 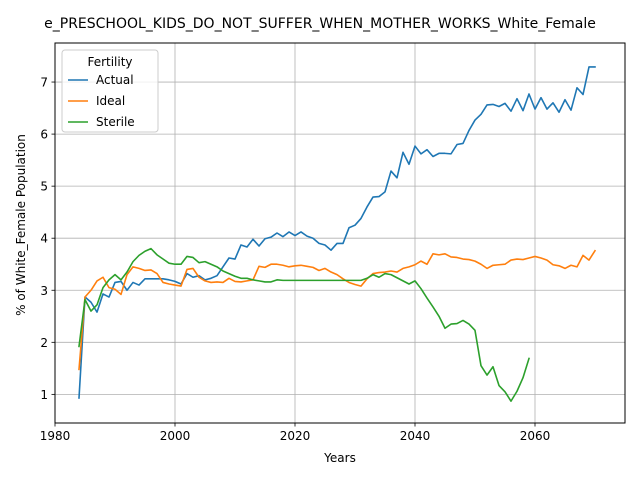 What do you see at coordinates (44, 239) in the screenshot?
I see `y-tick-label: 4` at bounding box center [44, 239].